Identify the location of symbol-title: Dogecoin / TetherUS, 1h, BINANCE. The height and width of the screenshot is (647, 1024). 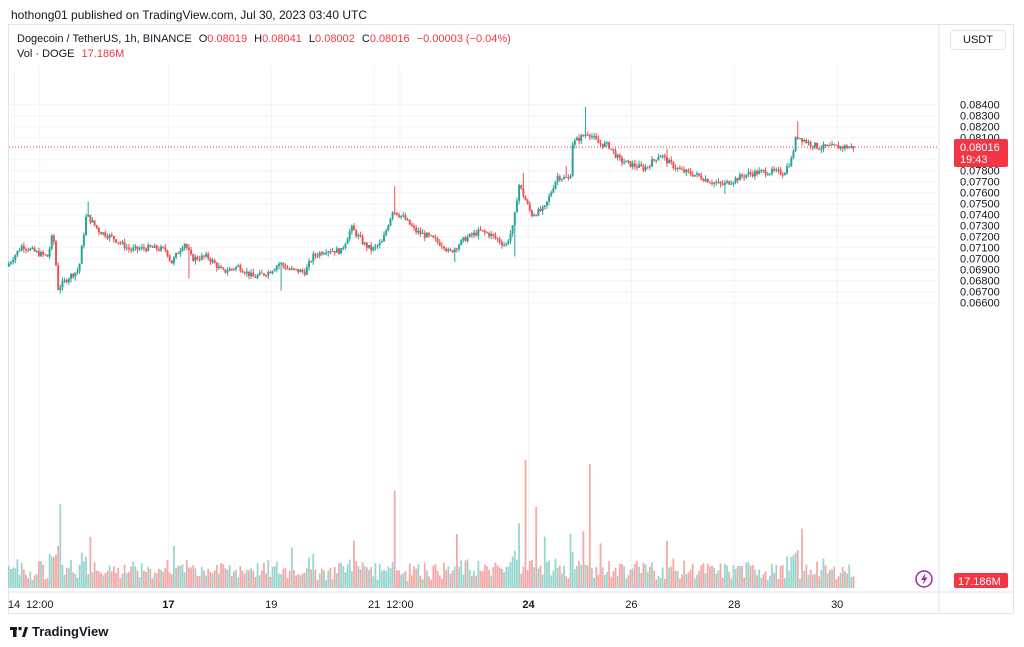
(104, 39).